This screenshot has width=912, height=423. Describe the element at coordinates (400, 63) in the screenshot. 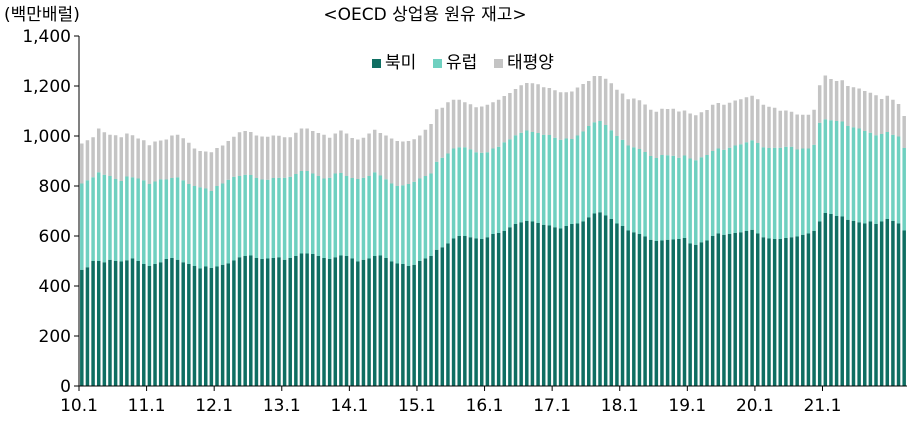

I see `legend-label-1: 북미` at that location.